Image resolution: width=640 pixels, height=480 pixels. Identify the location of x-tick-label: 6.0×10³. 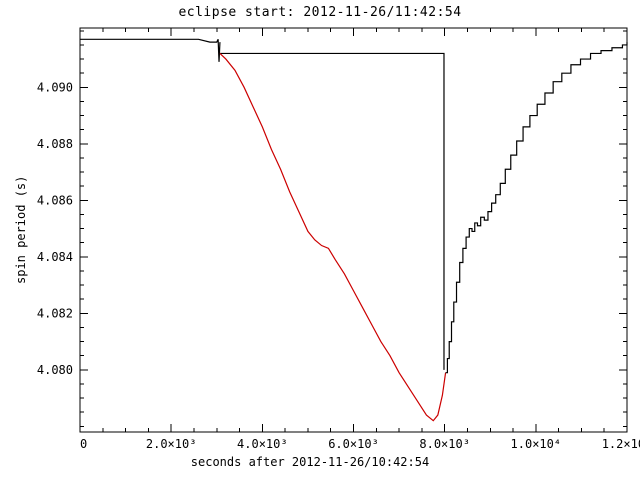
(353, 444).